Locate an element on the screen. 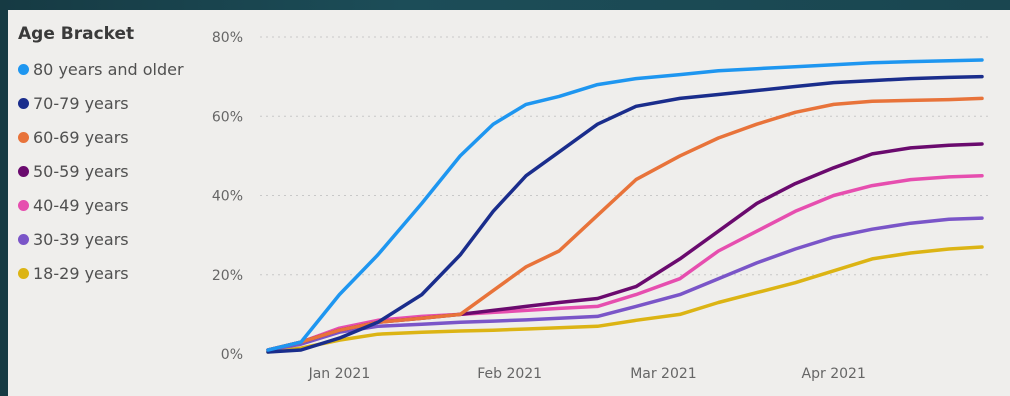  legend-label: 50-59 years is located at coordinates (81, 171).